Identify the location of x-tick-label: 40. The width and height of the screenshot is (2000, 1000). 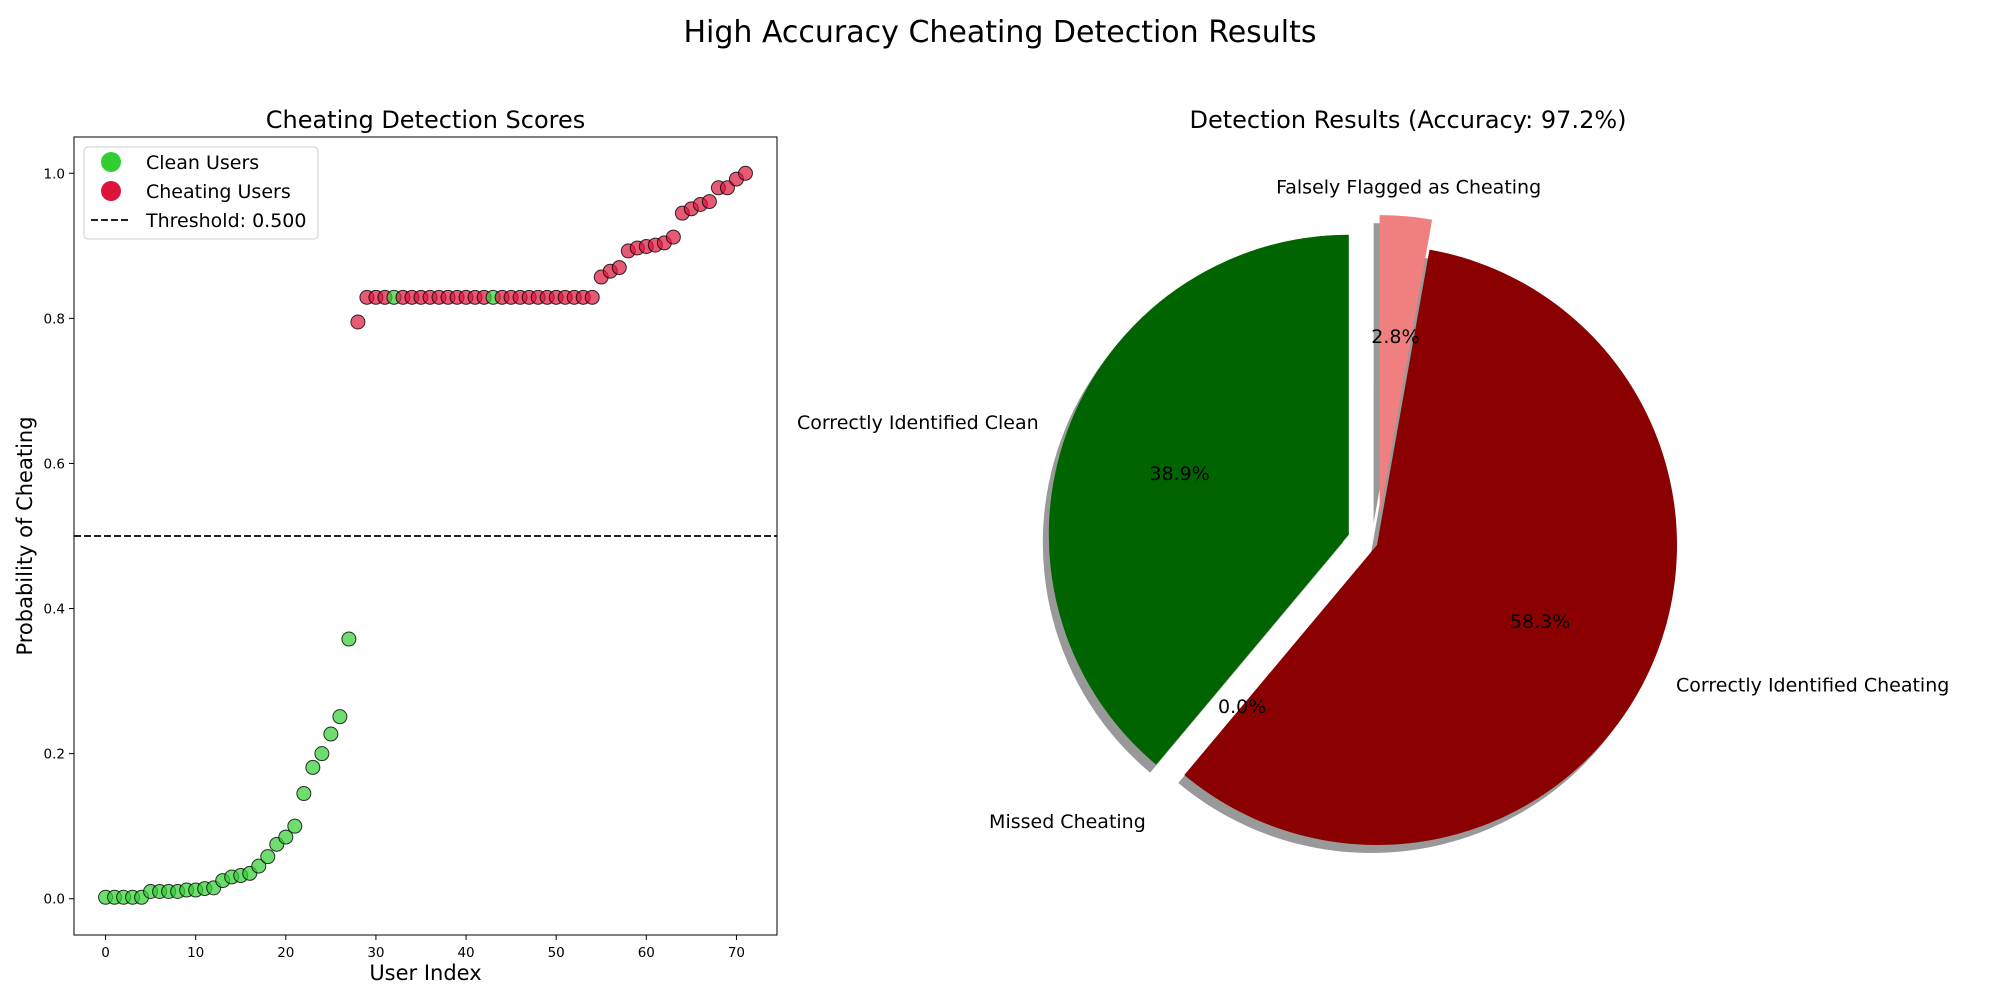
(465, 953).